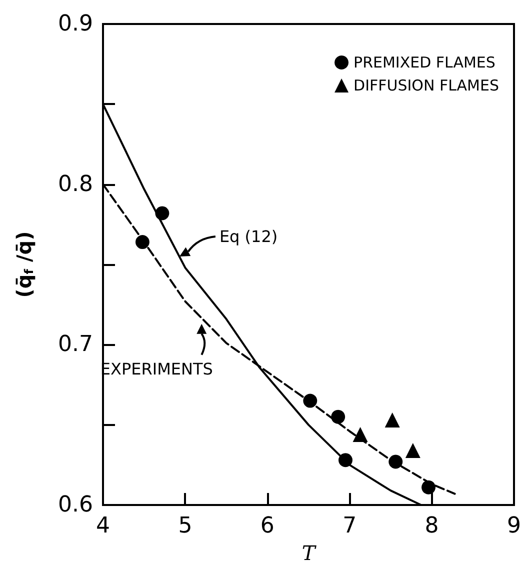  I want to click on x-tick-label: 6, so click(267, 526).